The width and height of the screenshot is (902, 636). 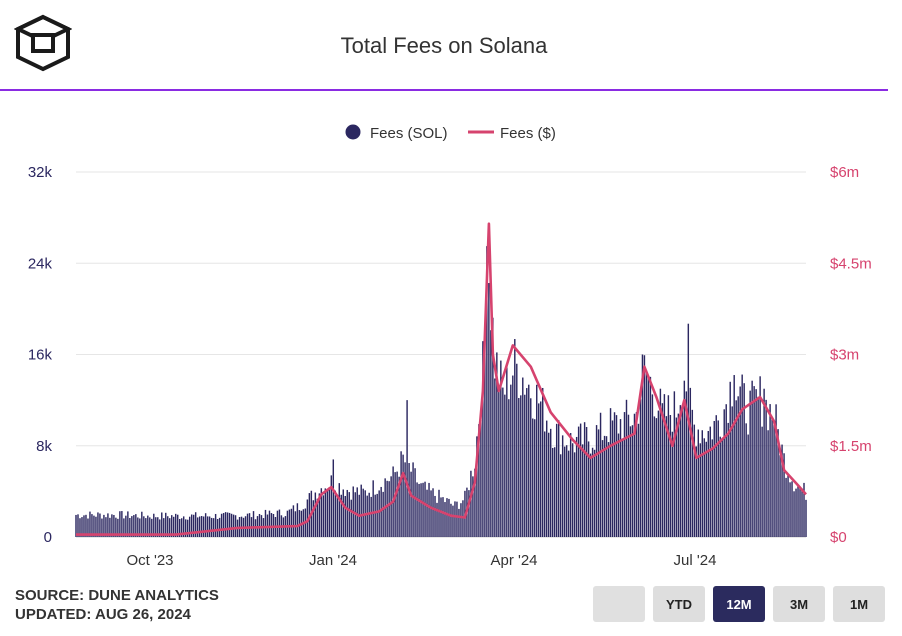 What do you see at coordinates (838, 537) in the screenshot?
I see `y-right-tick-label: $0` at bounding box center [838, 537].